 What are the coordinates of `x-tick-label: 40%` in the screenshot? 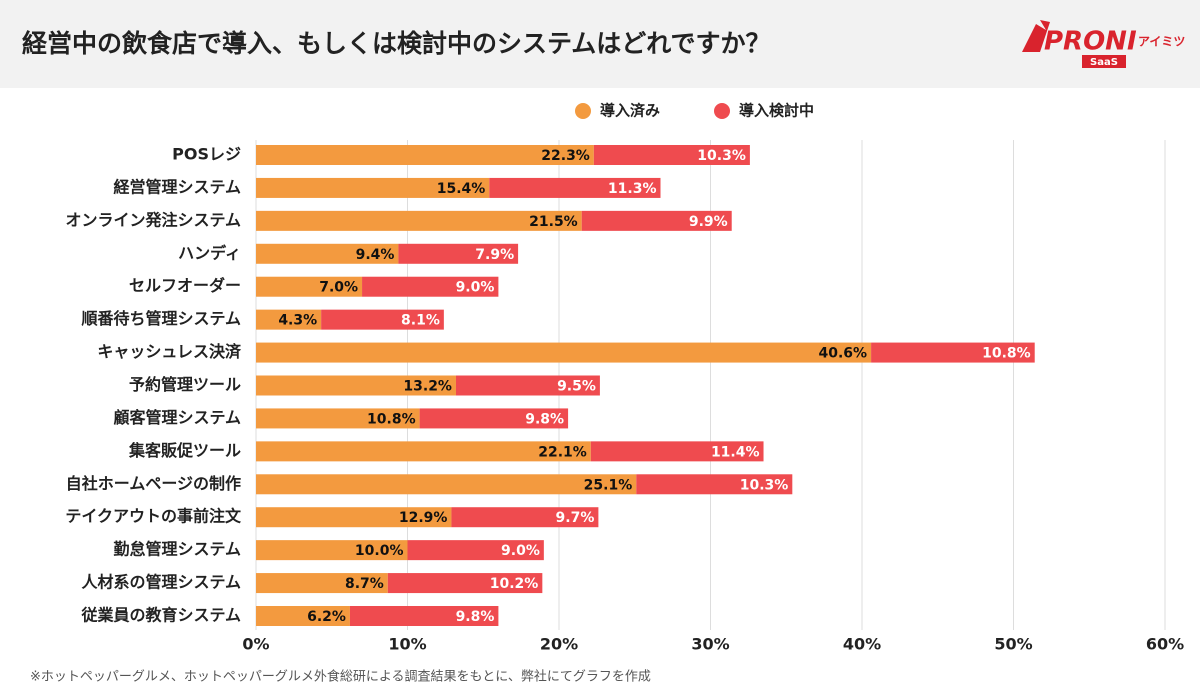 It's located at (862, 644).